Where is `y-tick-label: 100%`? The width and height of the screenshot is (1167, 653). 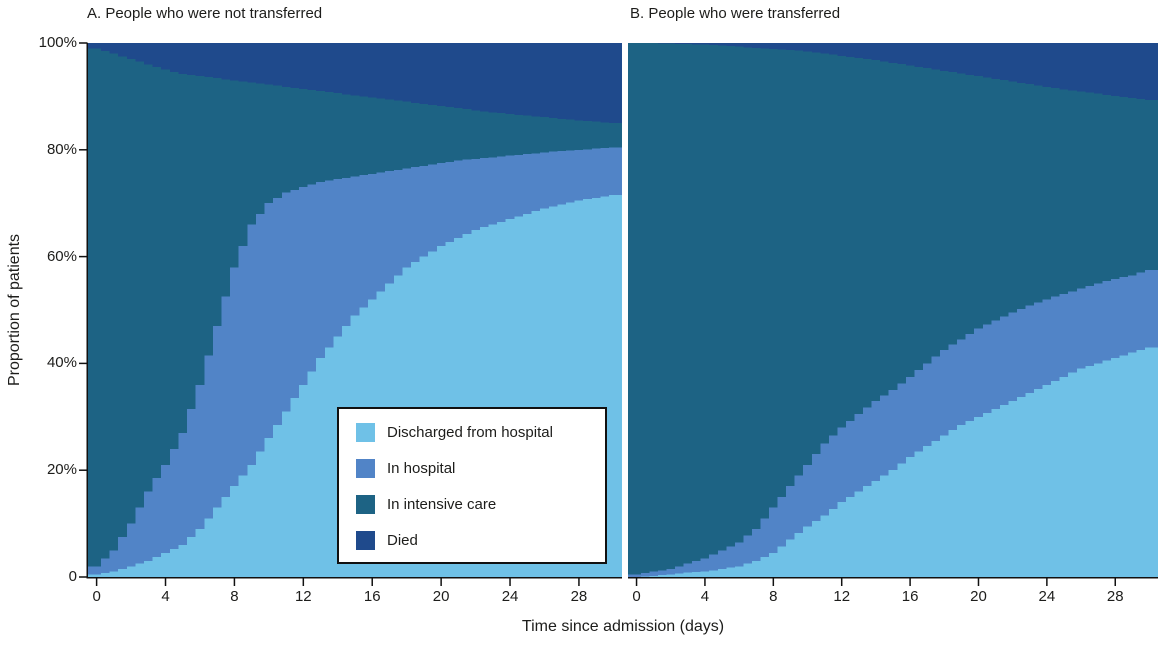
y-tick-label: 100% is located at coordinates (57, 42).